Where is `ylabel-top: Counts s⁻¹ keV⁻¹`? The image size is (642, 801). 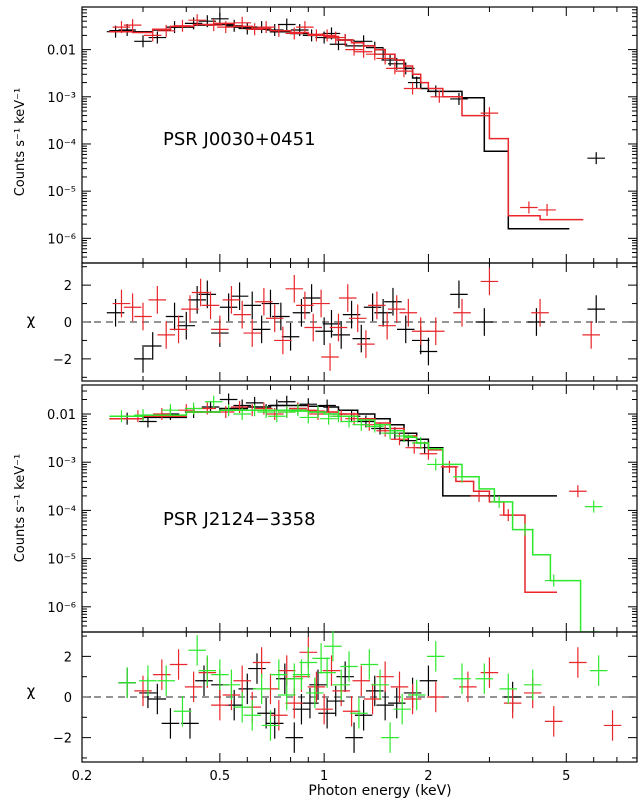
ylabel-top: Counts s⁻¹ keV⁻¹ is located at coordinates (20, 142).